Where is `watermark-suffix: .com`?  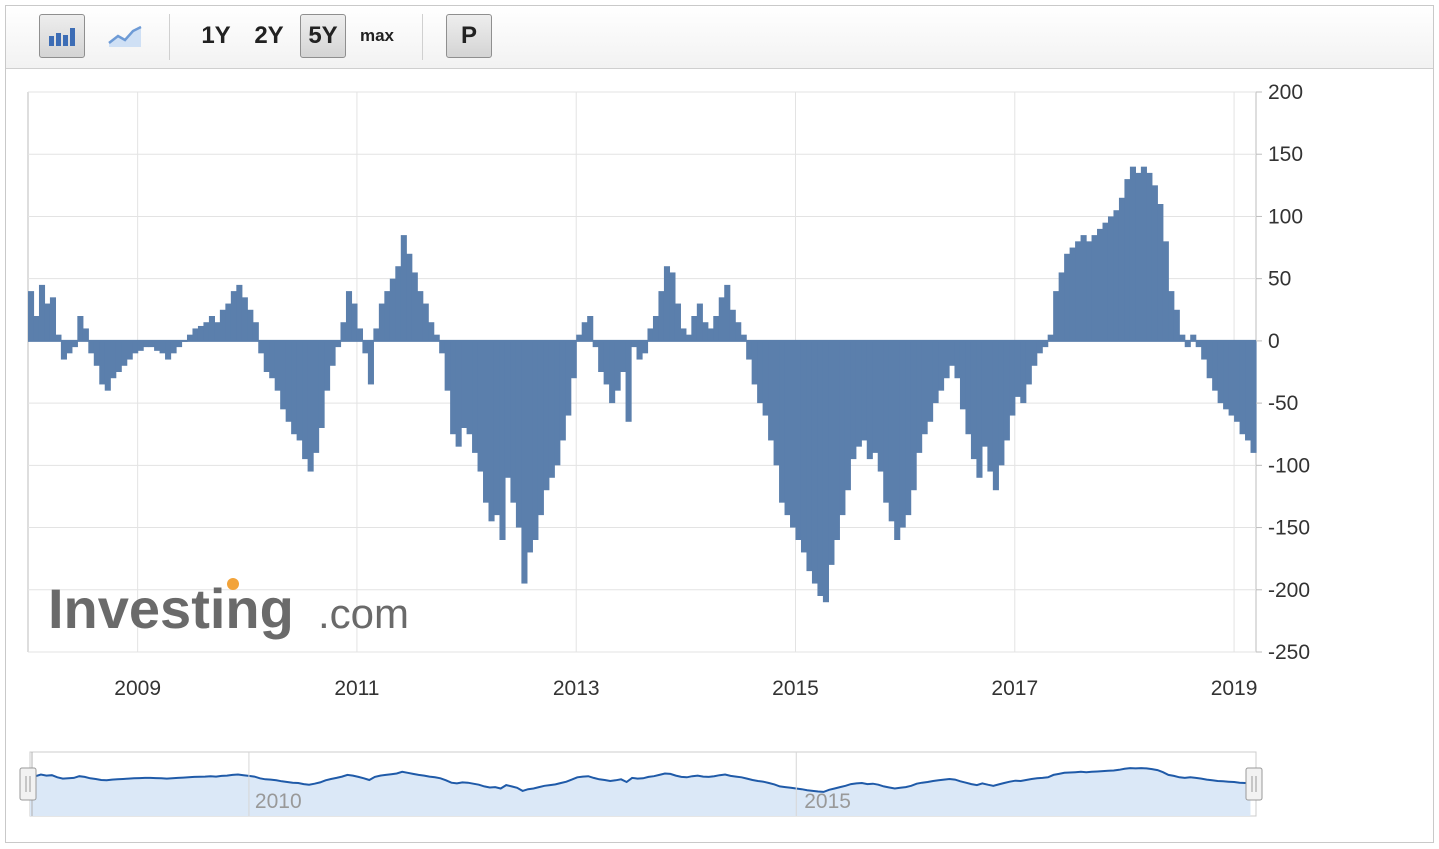
watermark-suffix: .com is located at coordinates (363, 613).